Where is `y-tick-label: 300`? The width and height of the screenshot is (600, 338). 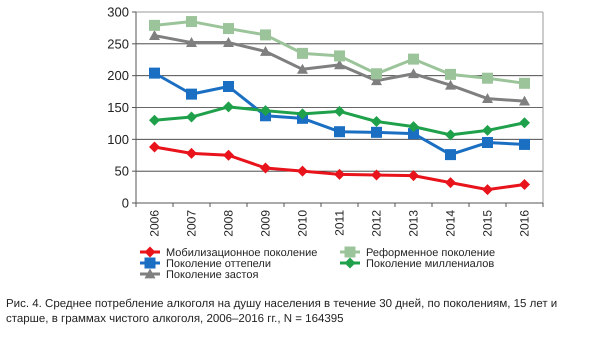
y-tick-label: 300 is located at coordinates (118, 12).